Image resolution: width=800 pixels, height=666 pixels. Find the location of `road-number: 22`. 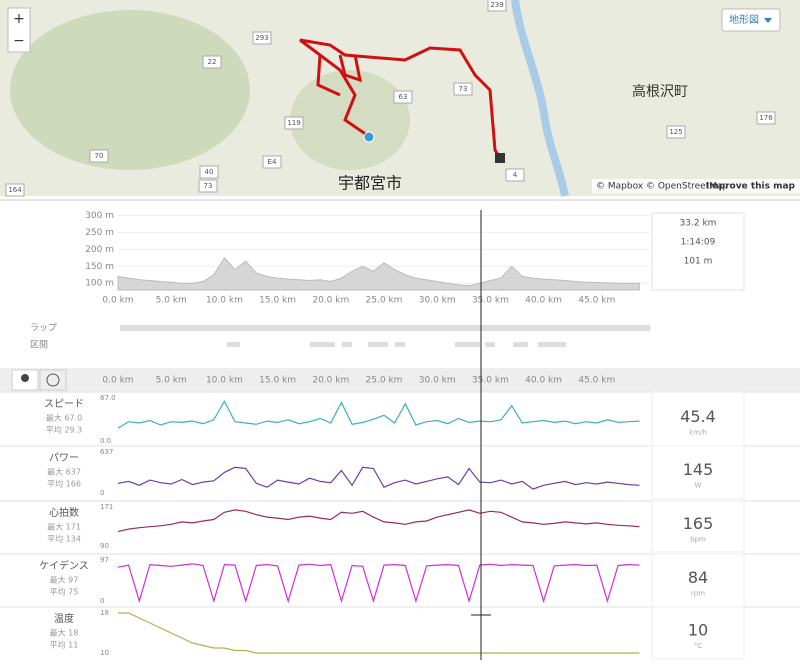

road-number: 22 is located at coordinates (212, 62).